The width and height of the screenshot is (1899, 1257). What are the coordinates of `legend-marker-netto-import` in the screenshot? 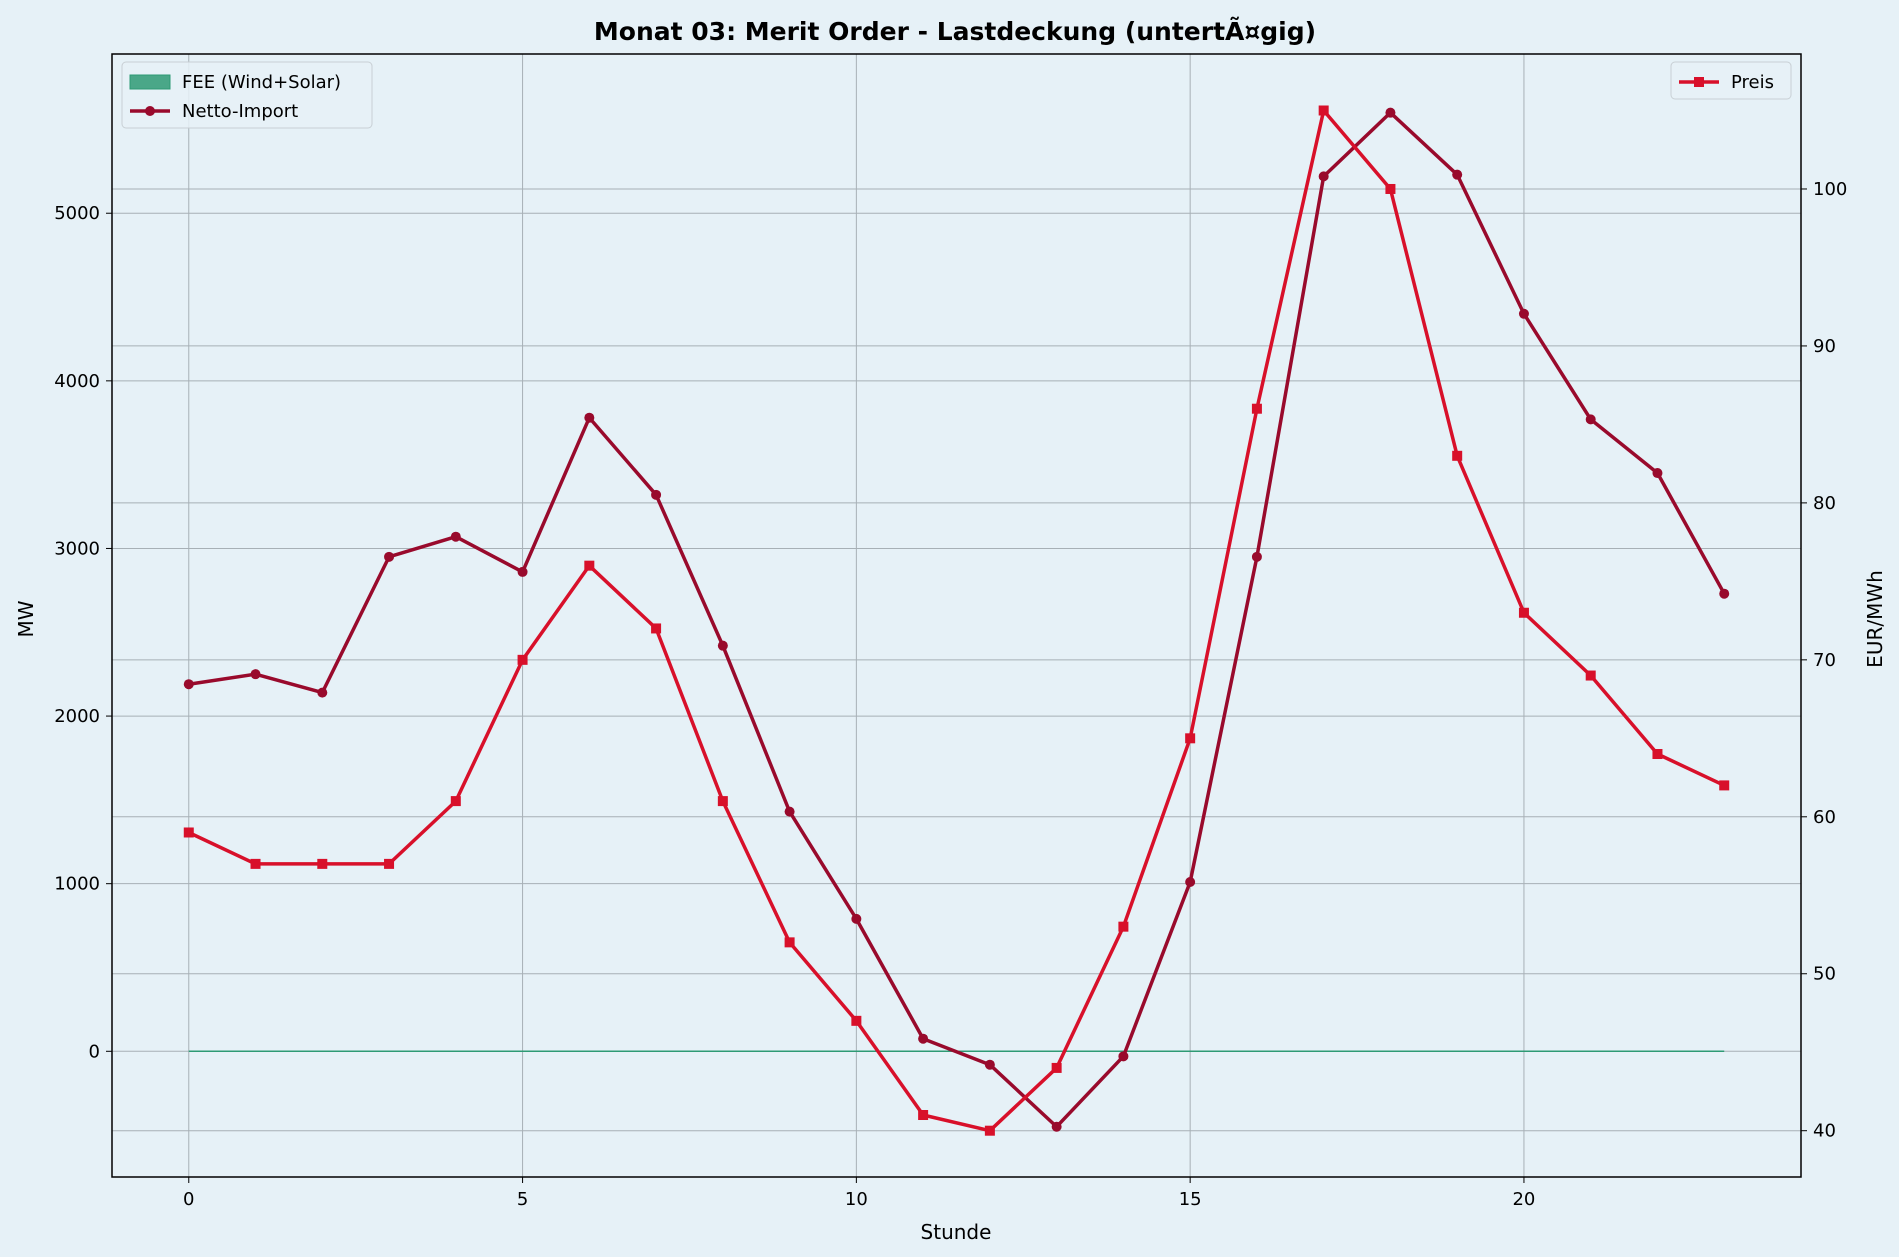 It's located at (150, 111).